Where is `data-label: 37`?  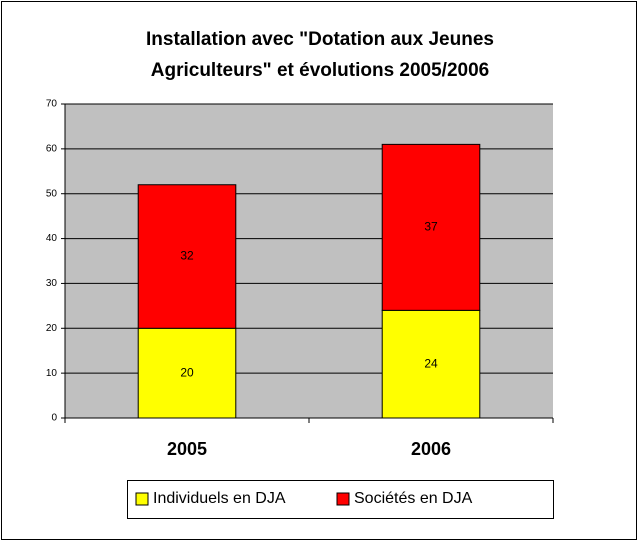
data-label: 37 is located at coordinates (431, 227).